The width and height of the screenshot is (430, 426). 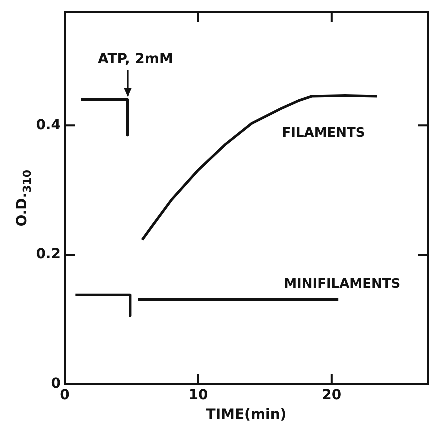 What do you see at coordinates (136, 59) in the screenshot?
I see `annotation: ATP, 2mM` at bounding box center [136, 59].